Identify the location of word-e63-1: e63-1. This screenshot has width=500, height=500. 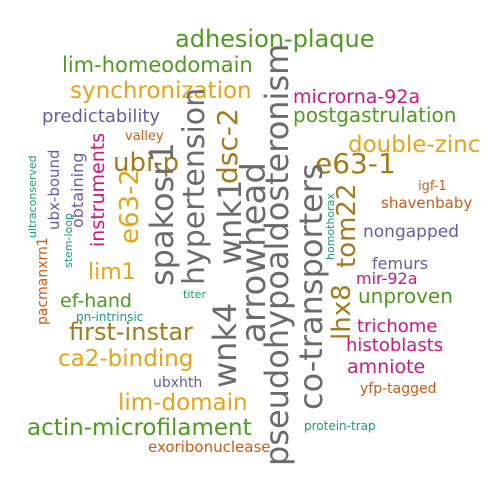
(355, 163).